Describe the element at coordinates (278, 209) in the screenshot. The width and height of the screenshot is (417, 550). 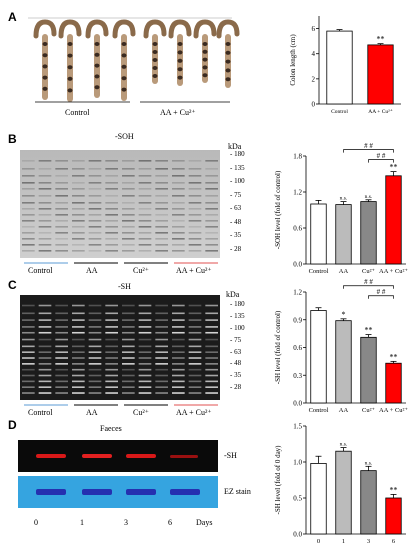
I see `y-axis-label: -SOH level (fold of control)` at that location.